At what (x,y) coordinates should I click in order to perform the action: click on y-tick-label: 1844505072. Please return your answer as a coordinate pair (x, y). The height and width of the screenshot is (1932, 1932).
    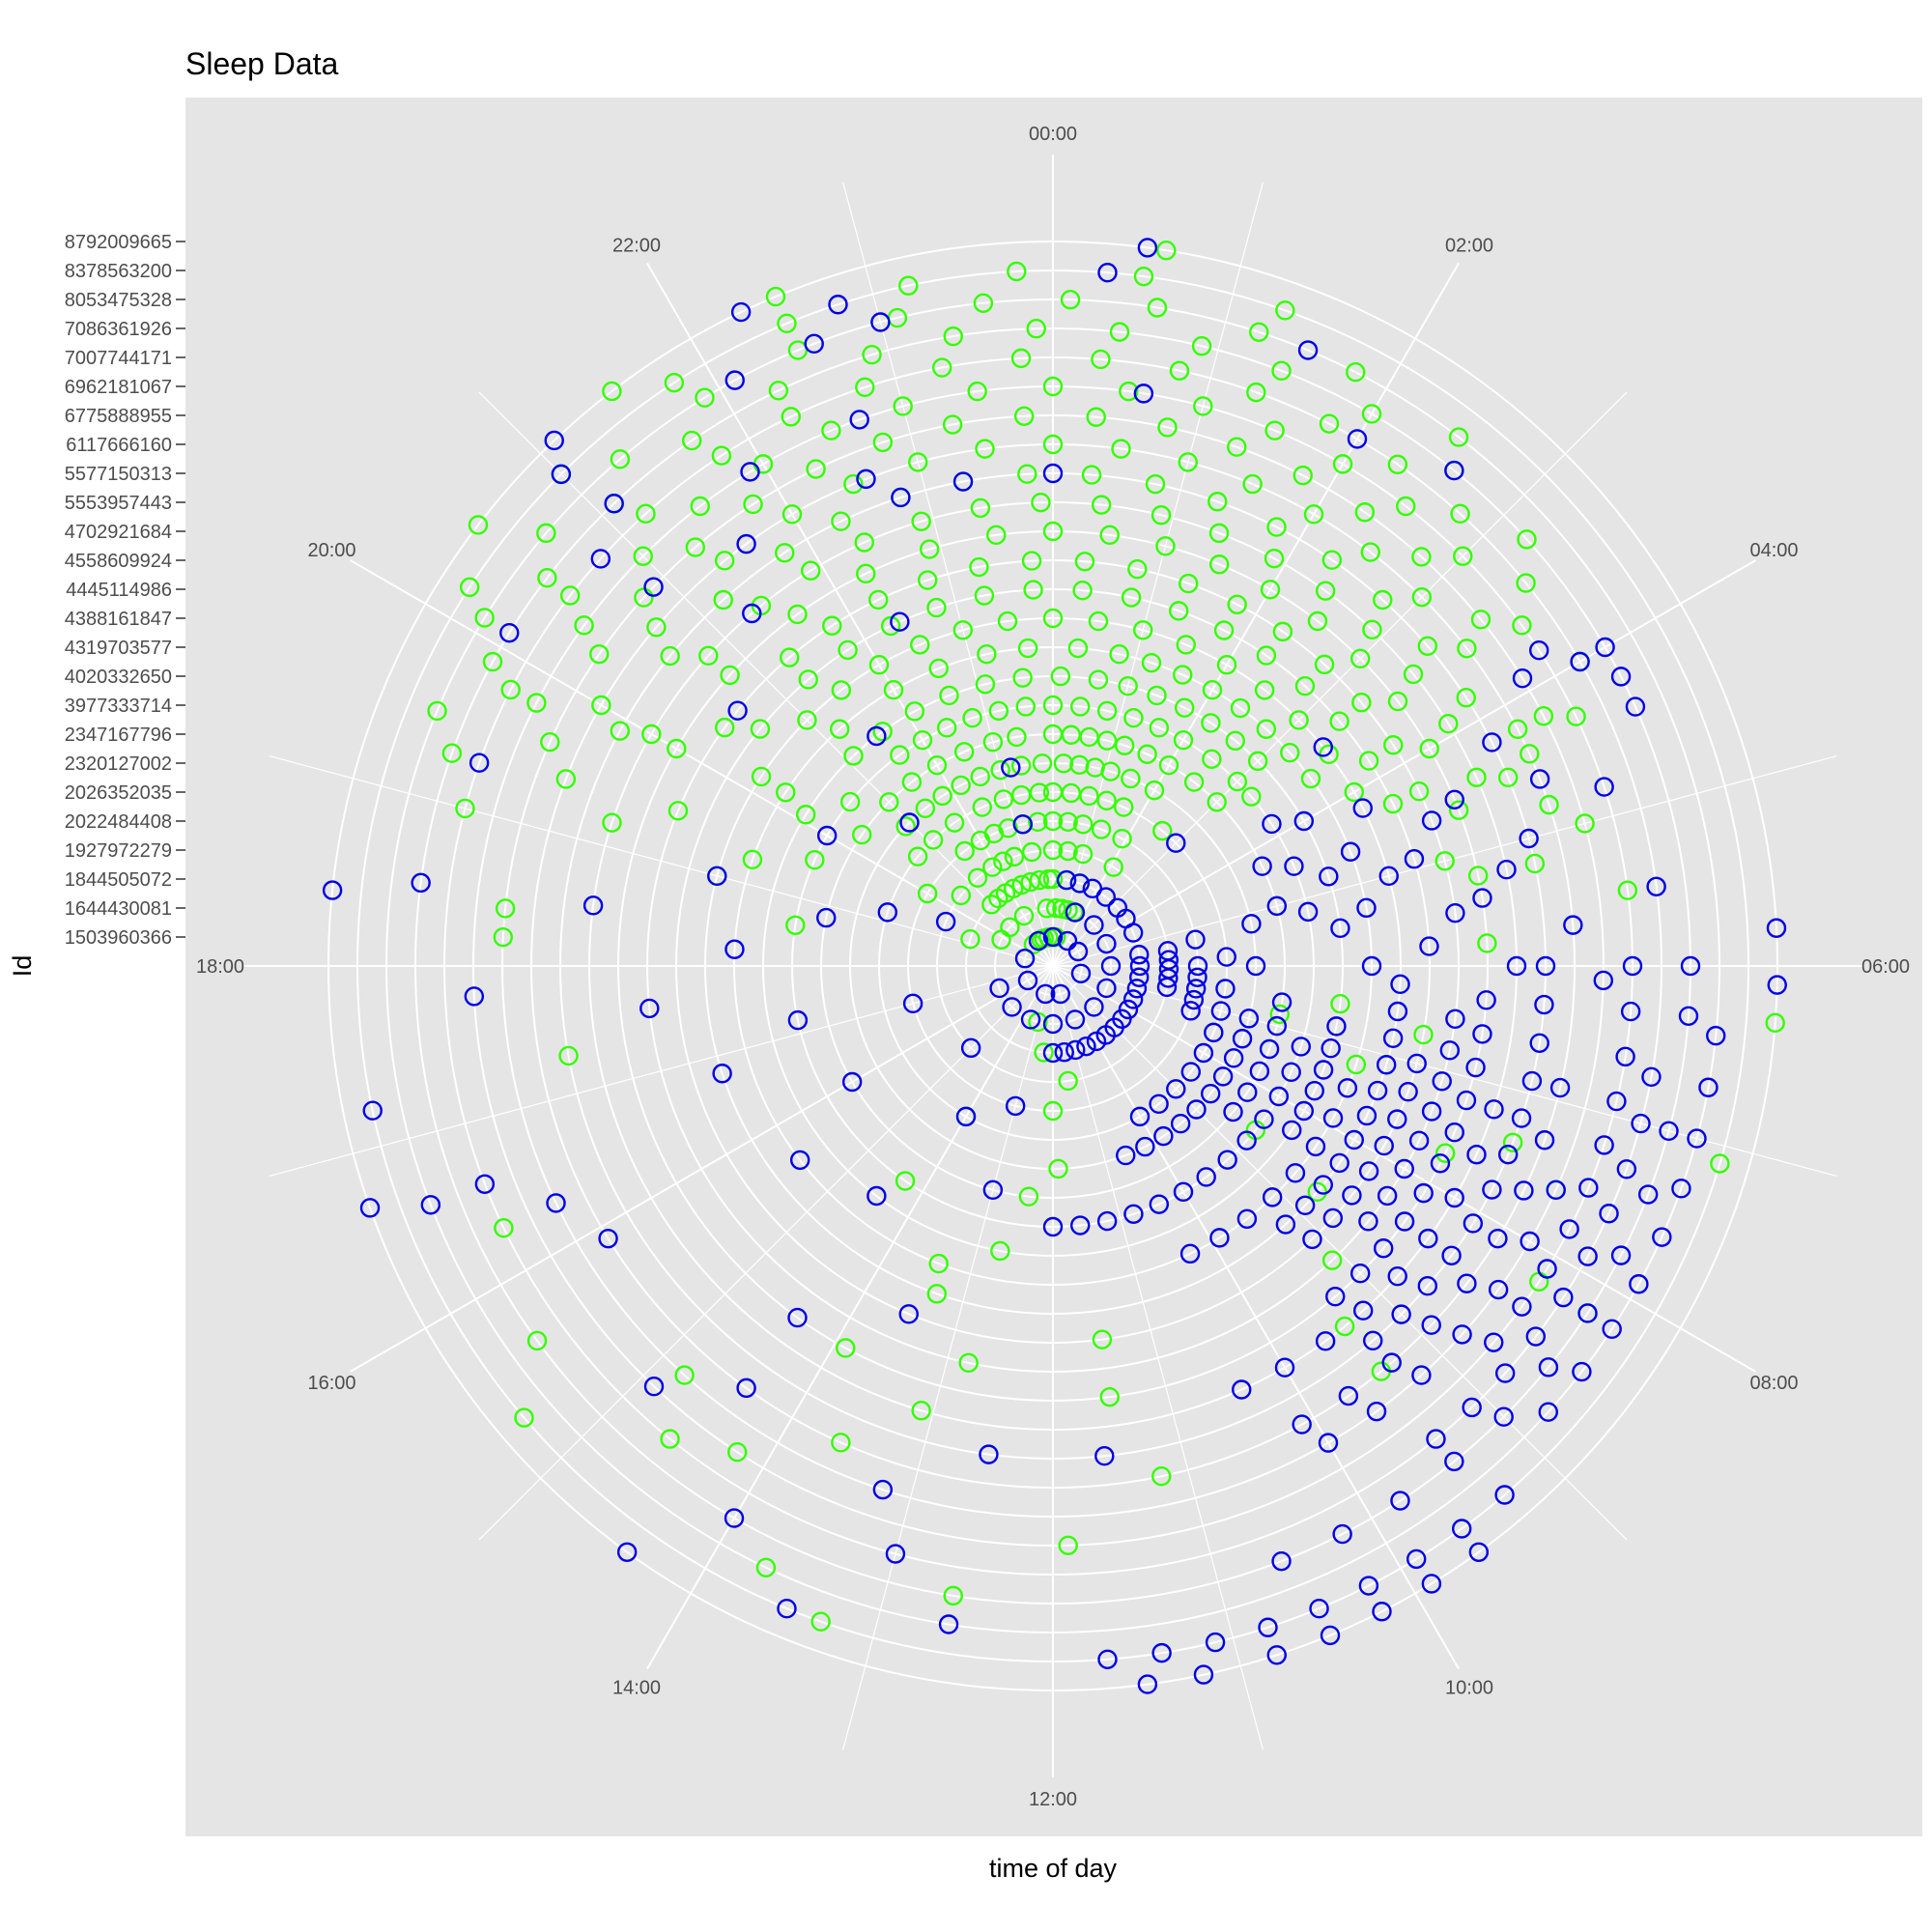
    Looking at the image, I should click on (118, 880).